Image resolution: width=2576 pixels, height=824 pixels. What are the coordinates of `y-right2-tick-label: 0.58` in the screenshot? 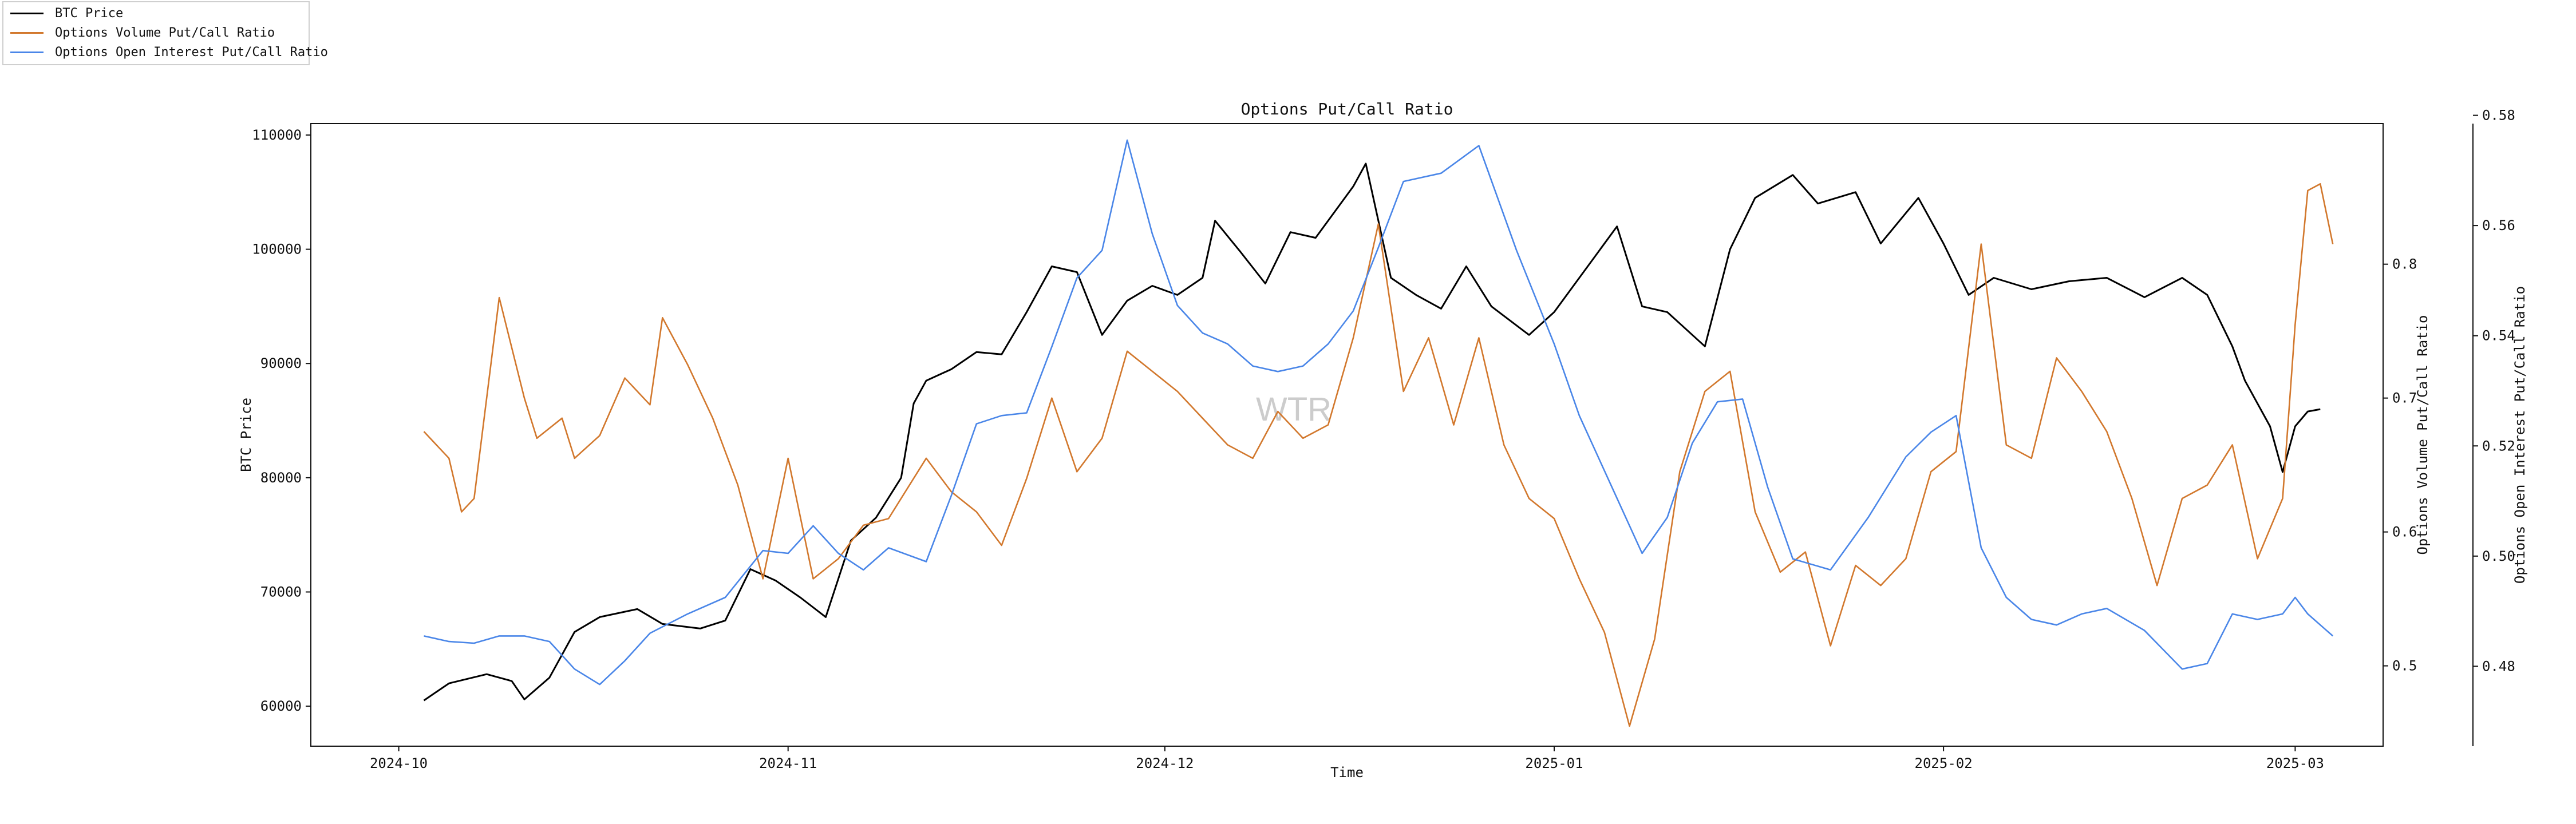 It's located at (2498, 116).